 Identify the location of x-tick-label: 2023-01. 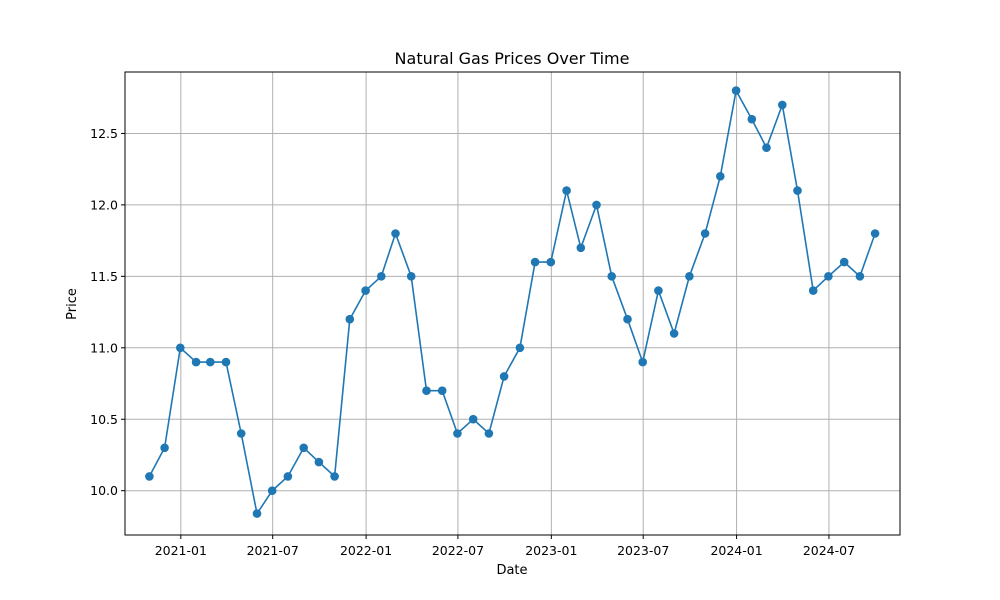
(551, 550).